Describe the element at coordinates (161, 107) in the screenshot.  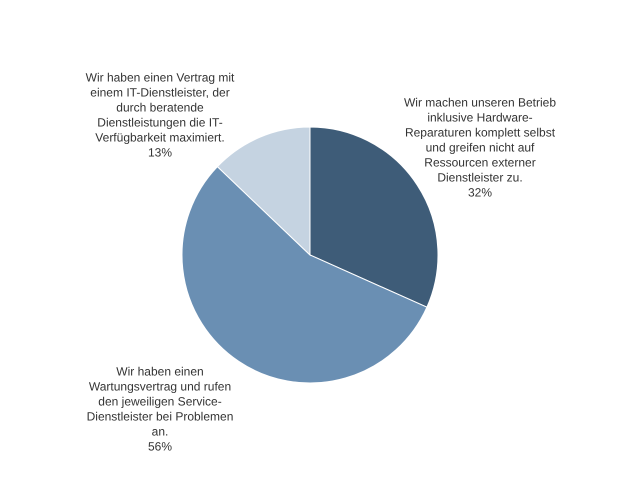
I see `slice-label: Wir haben einen Vertrag mit einem IT-Dienstleister, der durch beratende Dienstleistungen die IT-Verfügbarkeit maximiert.` at that location.